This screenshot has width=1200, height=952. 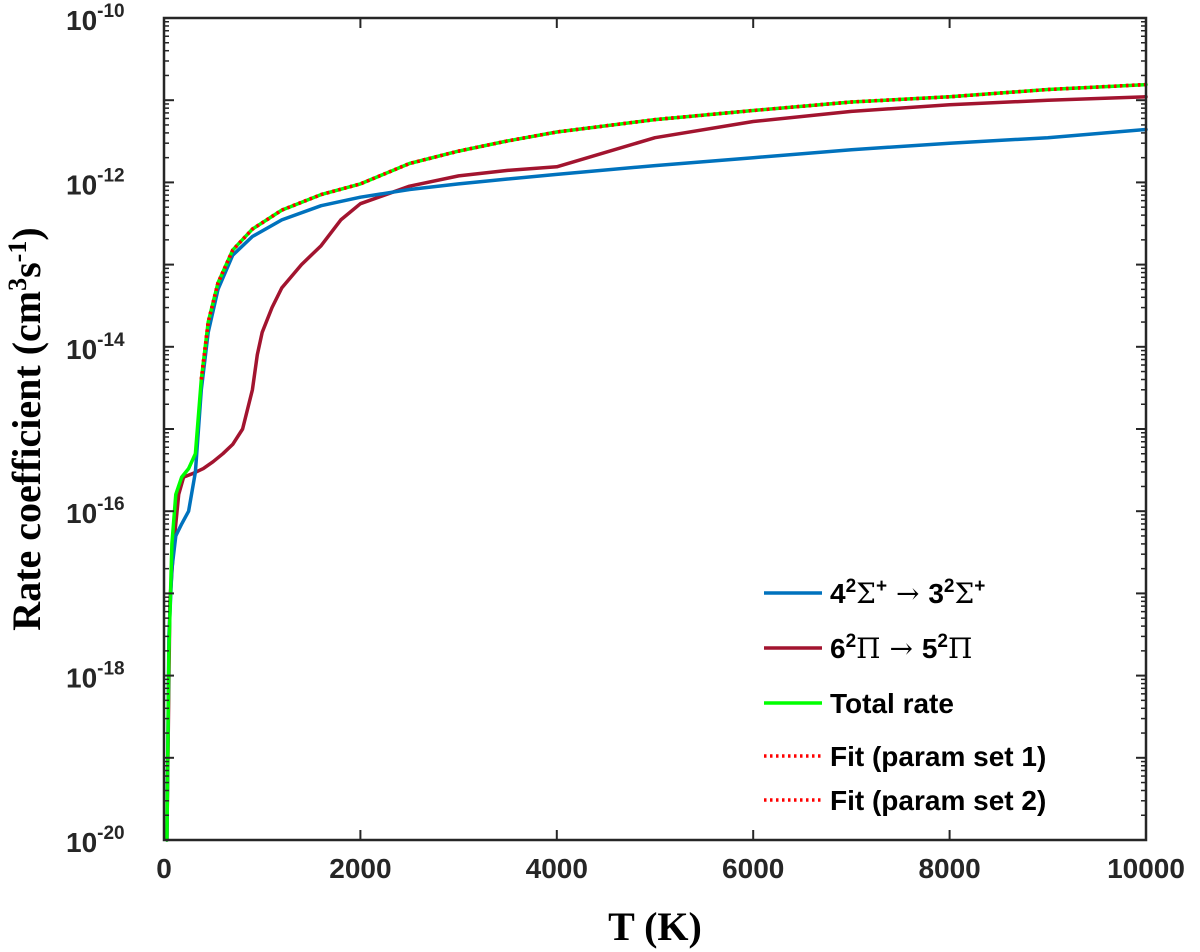 I want to click on legend-label-2-arrow: →, so click(x=901, y=648).